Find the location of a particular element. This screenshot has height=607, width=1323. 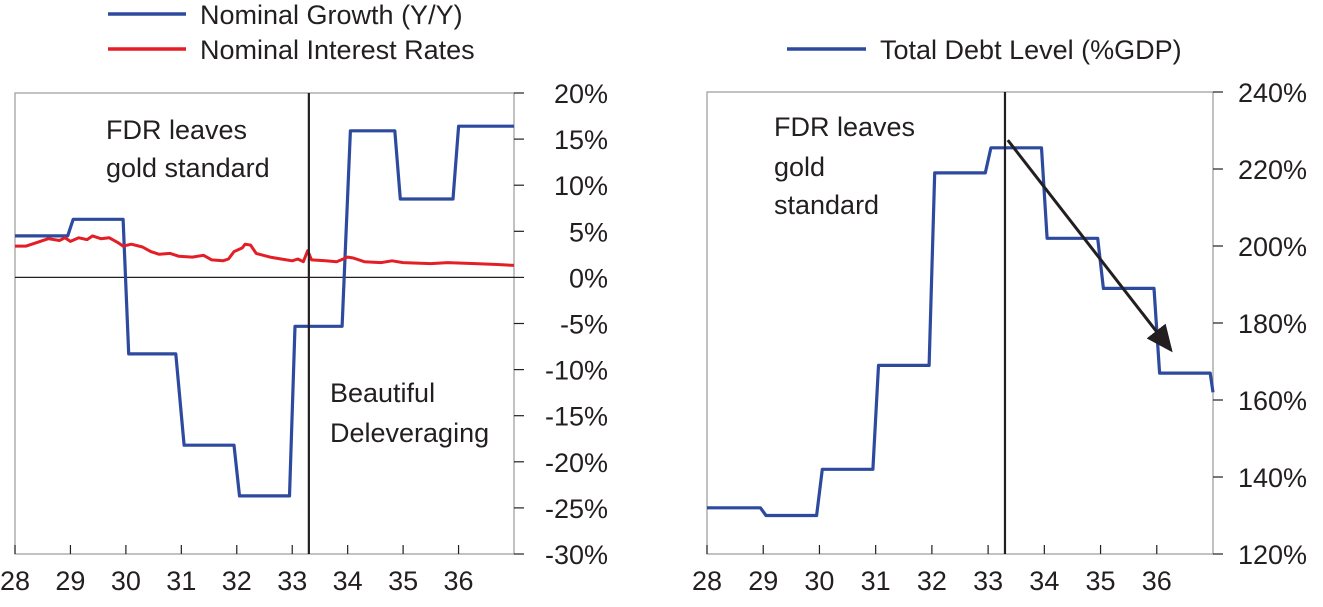

left-y-tick-label: -10% is located at coordinates (576, 371).